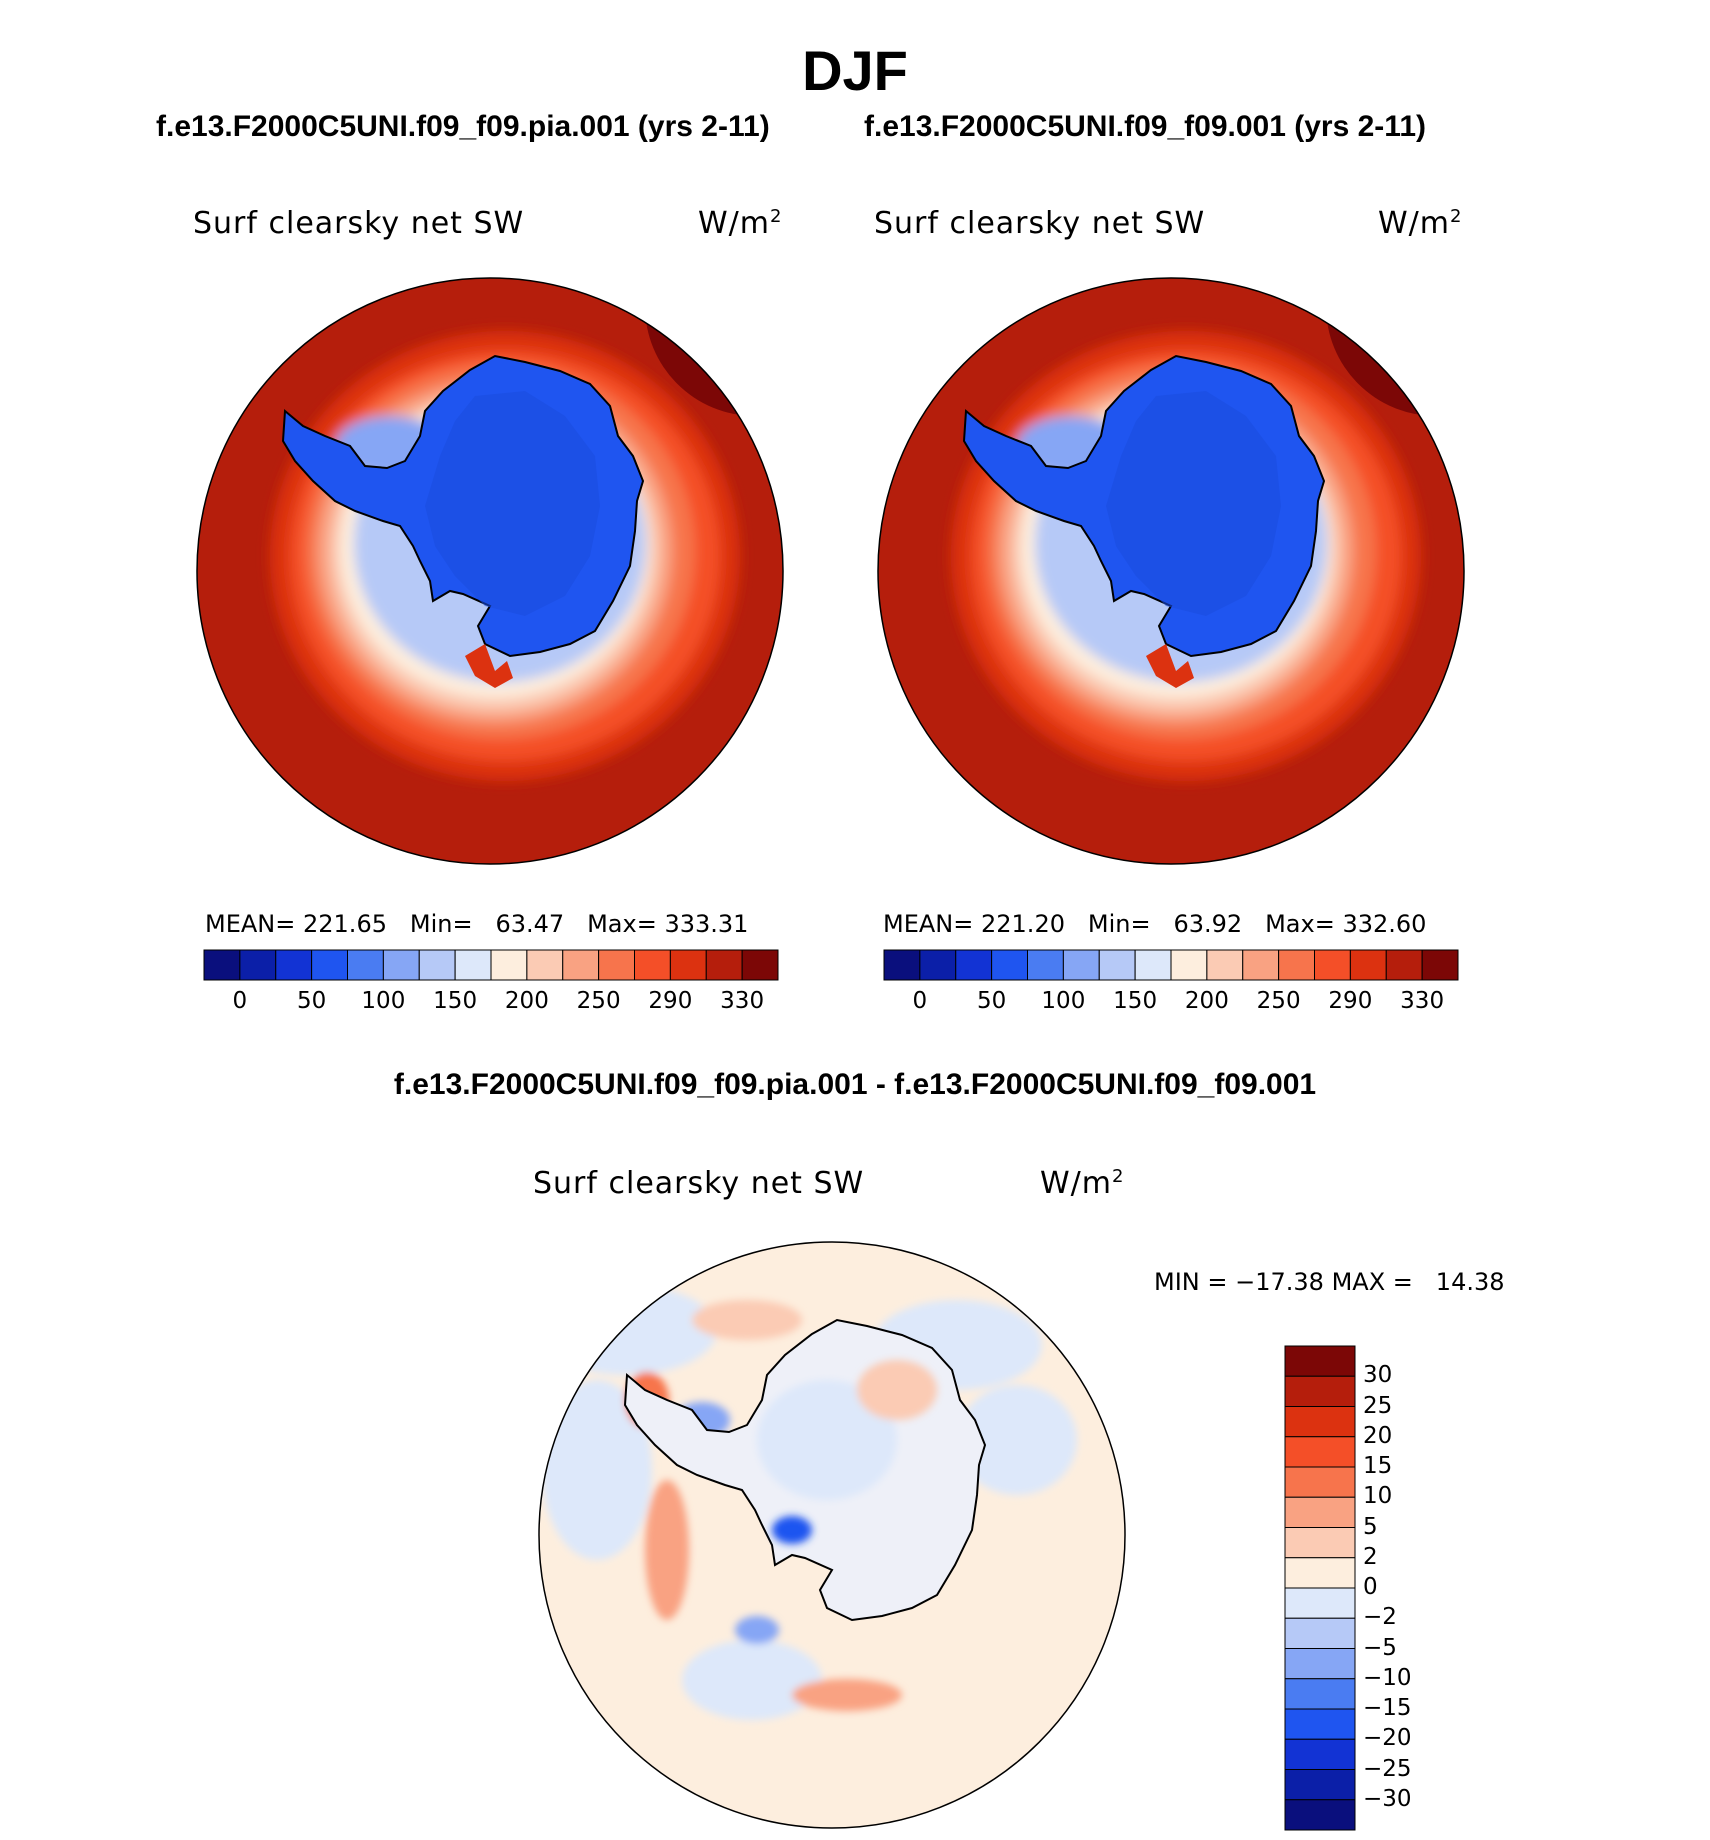  Describe the element at coordinates (1378, 1375) in the screenshot. I see `colorbar-tick-label: 30` at that location.